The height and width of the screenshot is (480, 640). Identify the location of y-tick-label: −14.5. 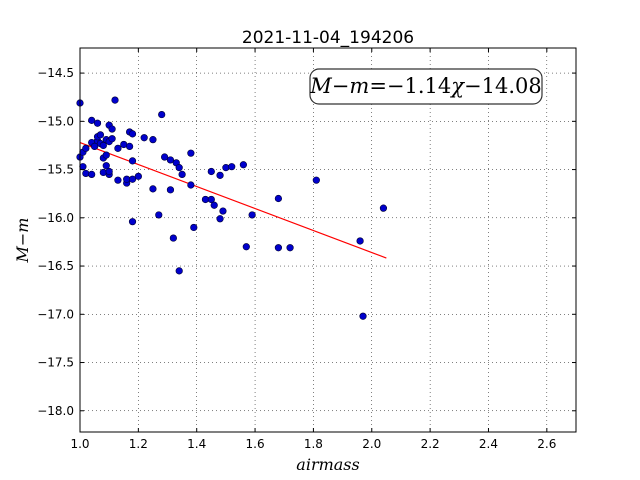
(55, 73).